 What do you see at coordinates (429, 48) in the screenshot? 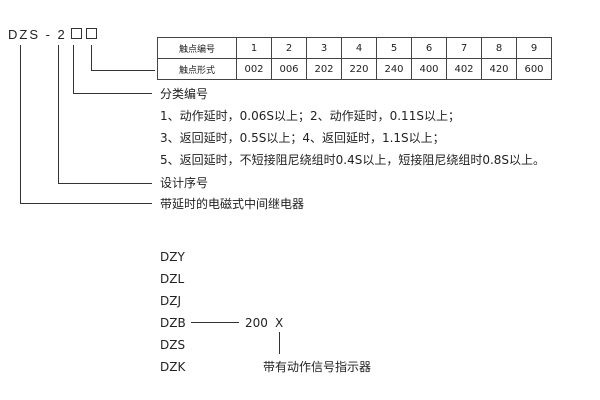
I see `cell: 6` at bounding box center [429, 48].